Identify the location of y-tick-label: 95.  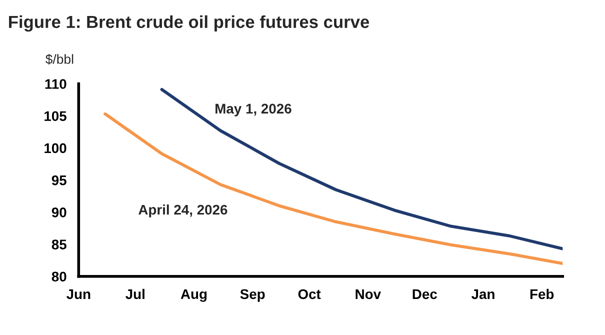
(59, 180).